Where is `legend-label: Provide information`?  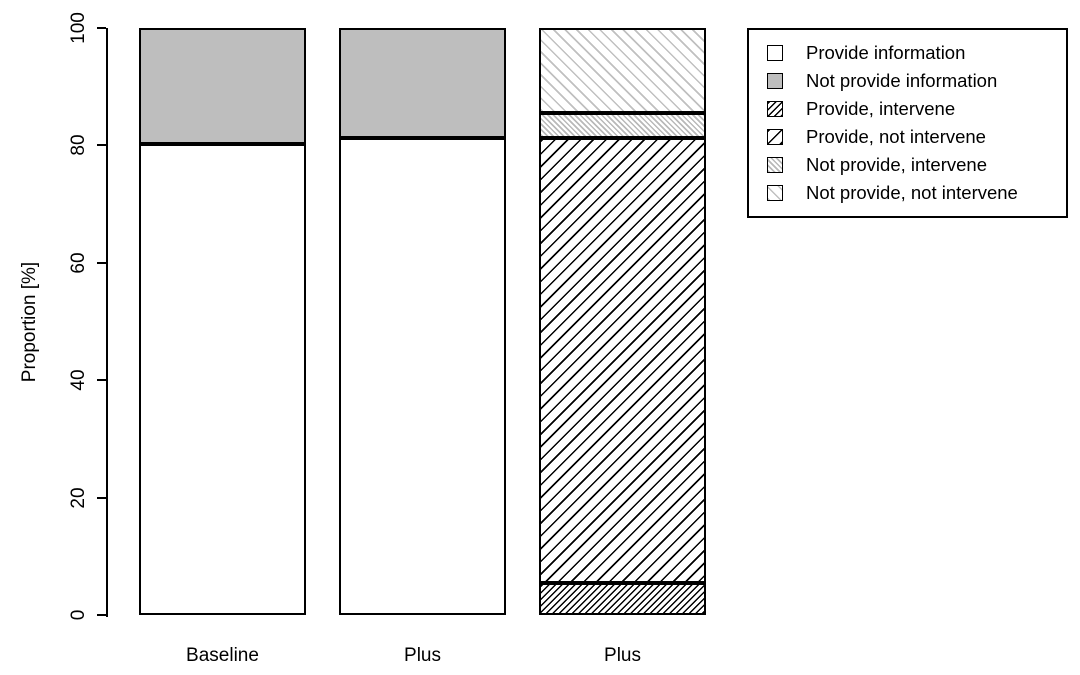 legend-label: Provide information is located at coordinates (886, 52).